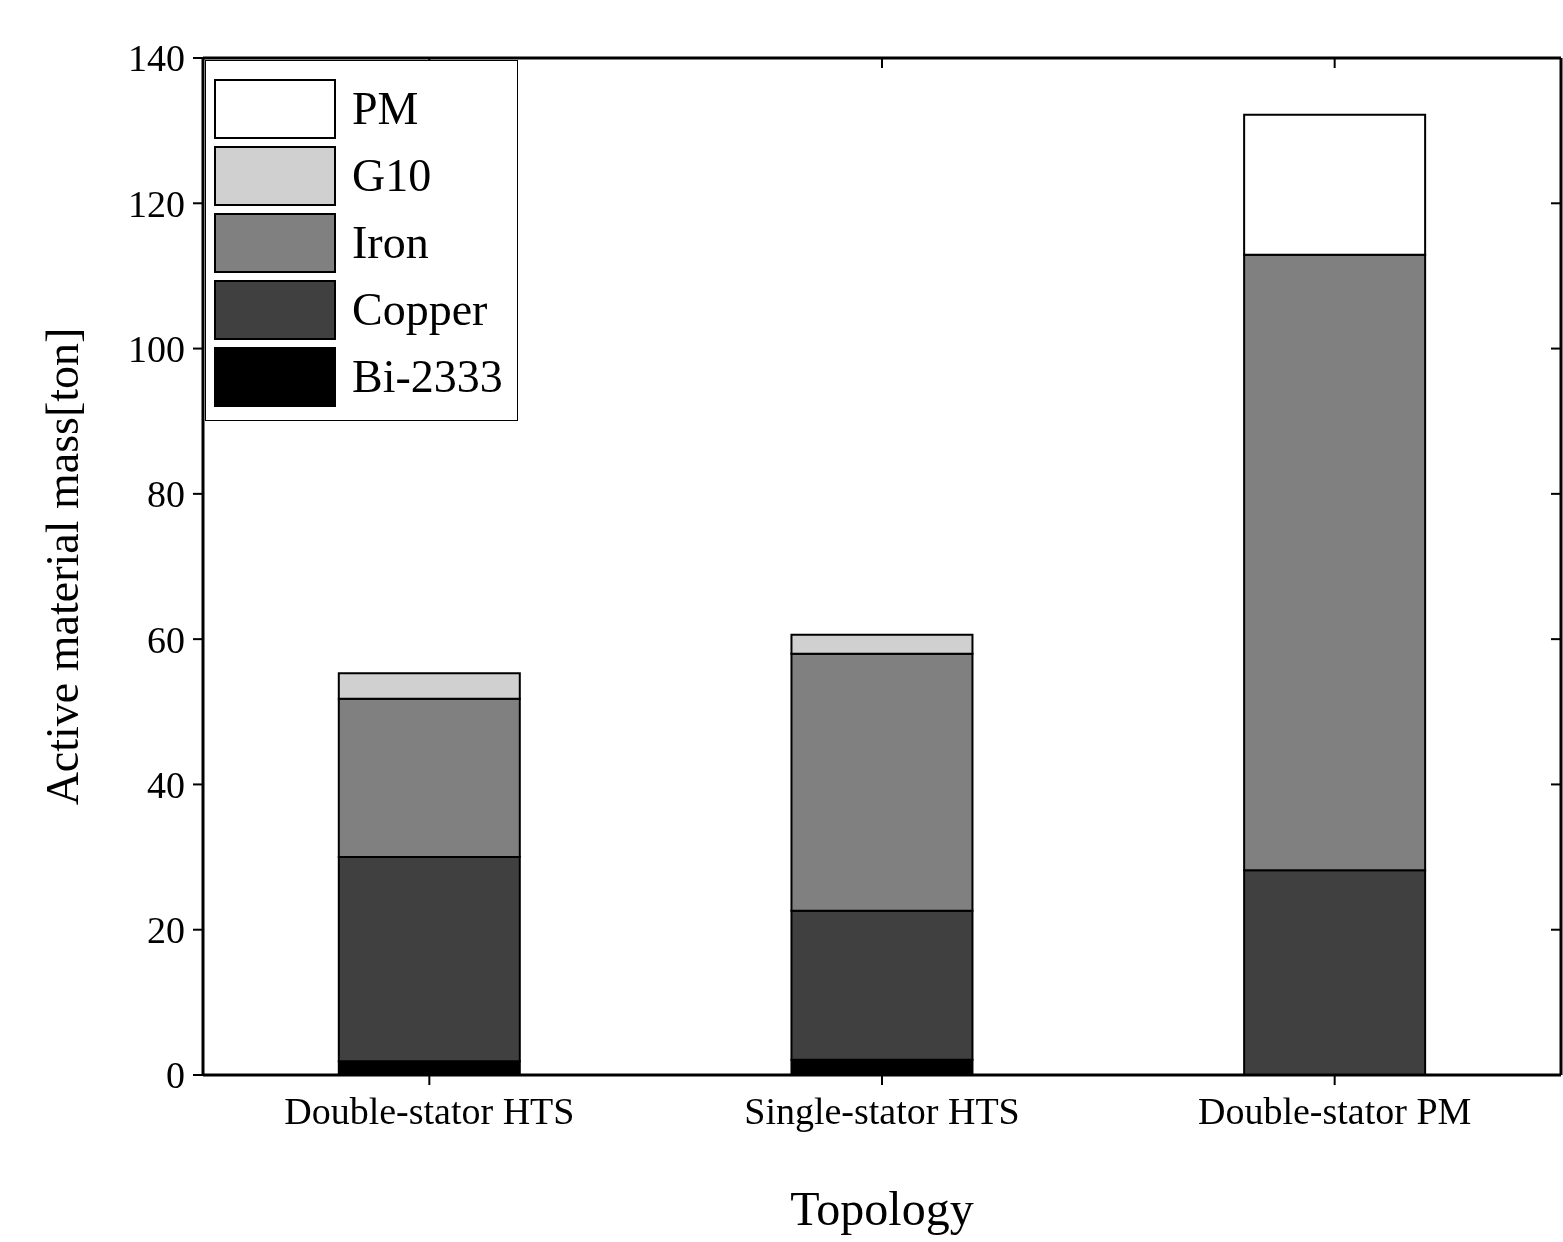  Describe the element at coordinates (390, 242) in the screenshot. I see `legend-label: Iron` at that location.